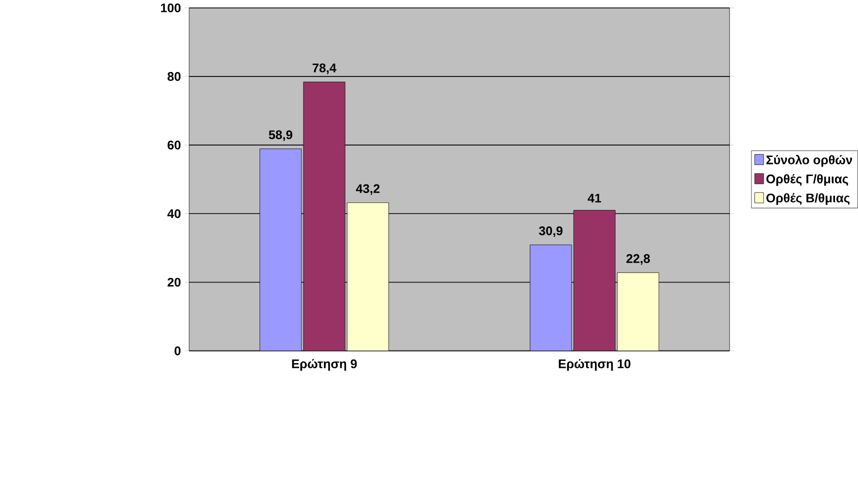  What do you see at coordinates (280, 135) in the screenshot?
I see `data-label: 58,9` at bounding box center [280, 135].